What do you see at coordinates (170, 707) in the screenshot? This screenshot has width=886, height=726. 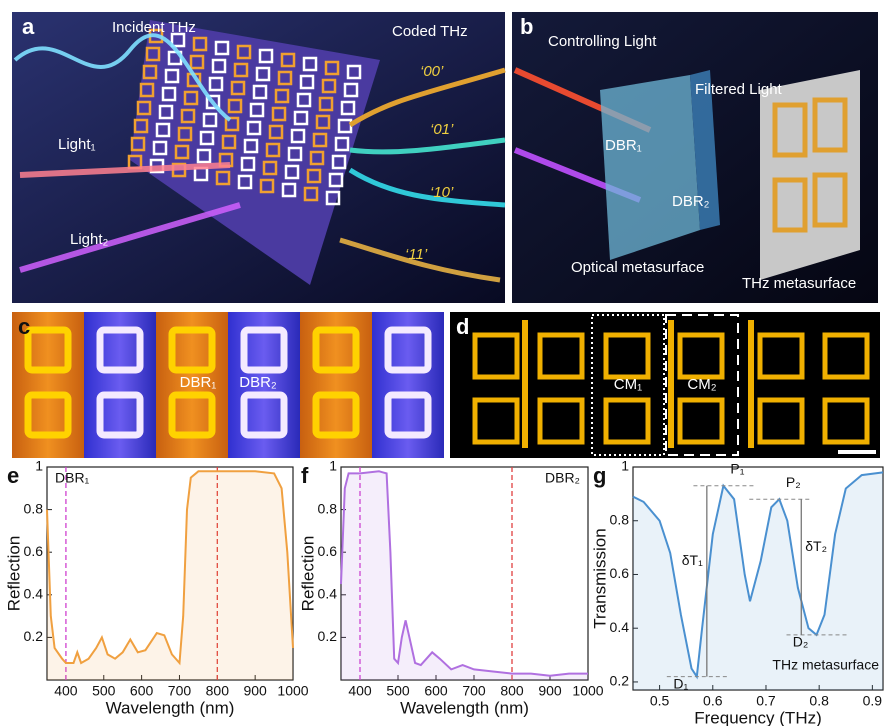 I see `x-axis-label: Wavelength (nm)` at bounding box center [170, 707].